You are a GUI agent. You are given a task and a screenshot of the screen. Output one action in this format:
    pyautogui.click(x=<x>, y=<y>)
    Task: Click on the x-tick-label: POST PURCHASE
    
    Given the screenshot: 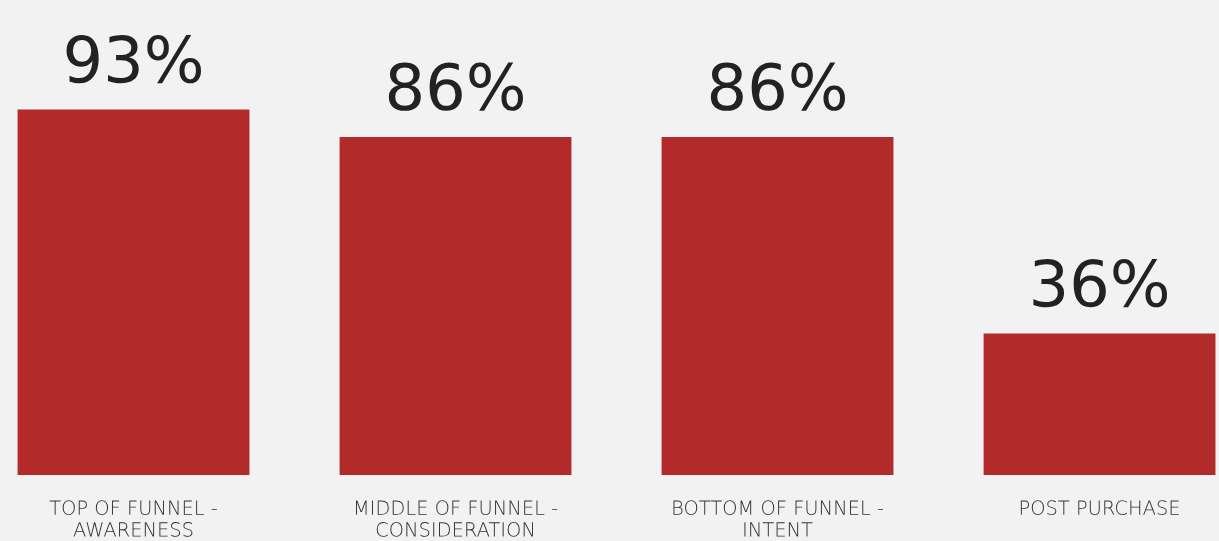 What is the action you would take?
    pyautogui.click(x=1099, y=508)
    